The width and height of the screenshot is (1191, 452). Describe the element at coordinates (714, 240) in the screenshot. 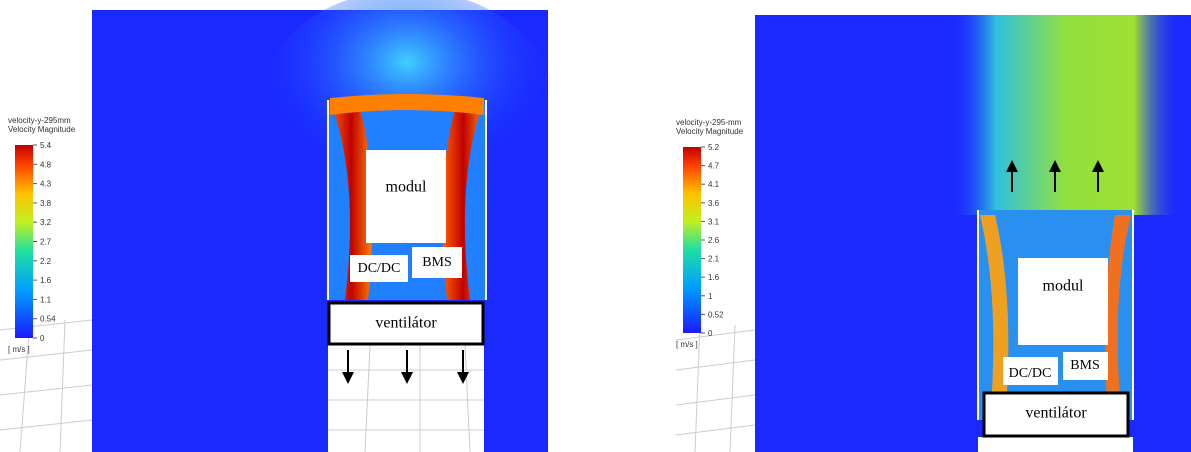

I see `colorbar-tick-label: 2.6` at that location.